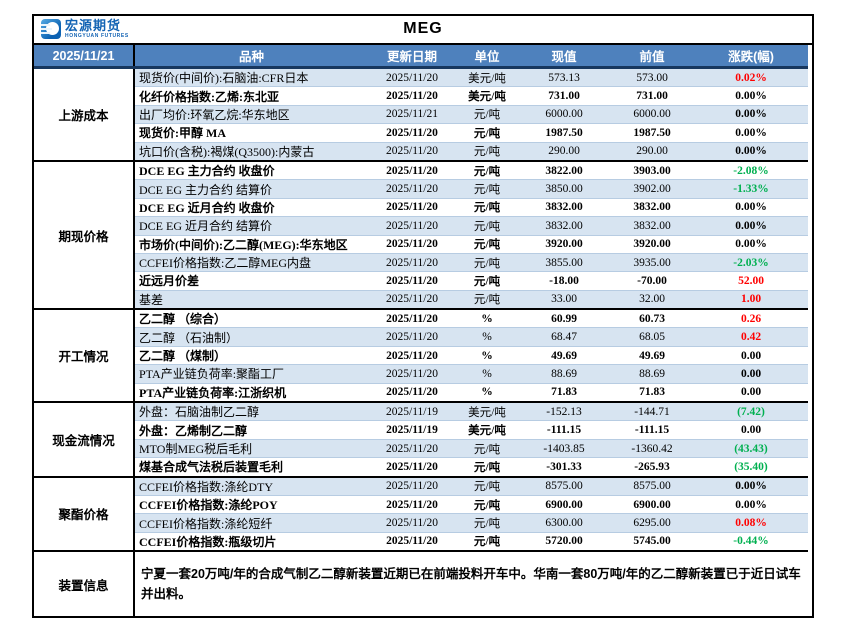 The width and height of the screenshot is (842, 618). I want to click on column-header-row: 2025/11/21 品种 更新日期 单位 现值 前值 涨跌(幅), so click(421, 57).